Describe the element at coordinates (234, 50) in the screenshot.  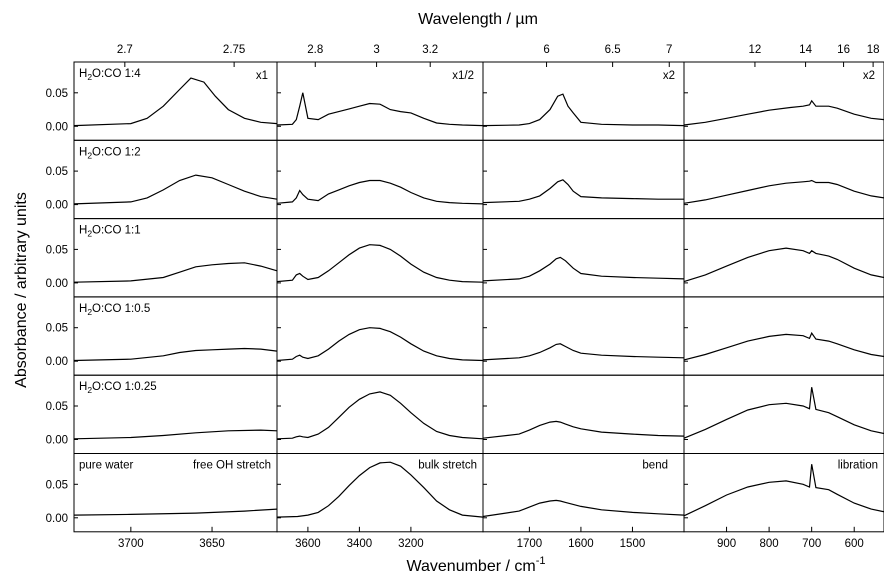
I see `top-tick-label: 2.75` at that location.